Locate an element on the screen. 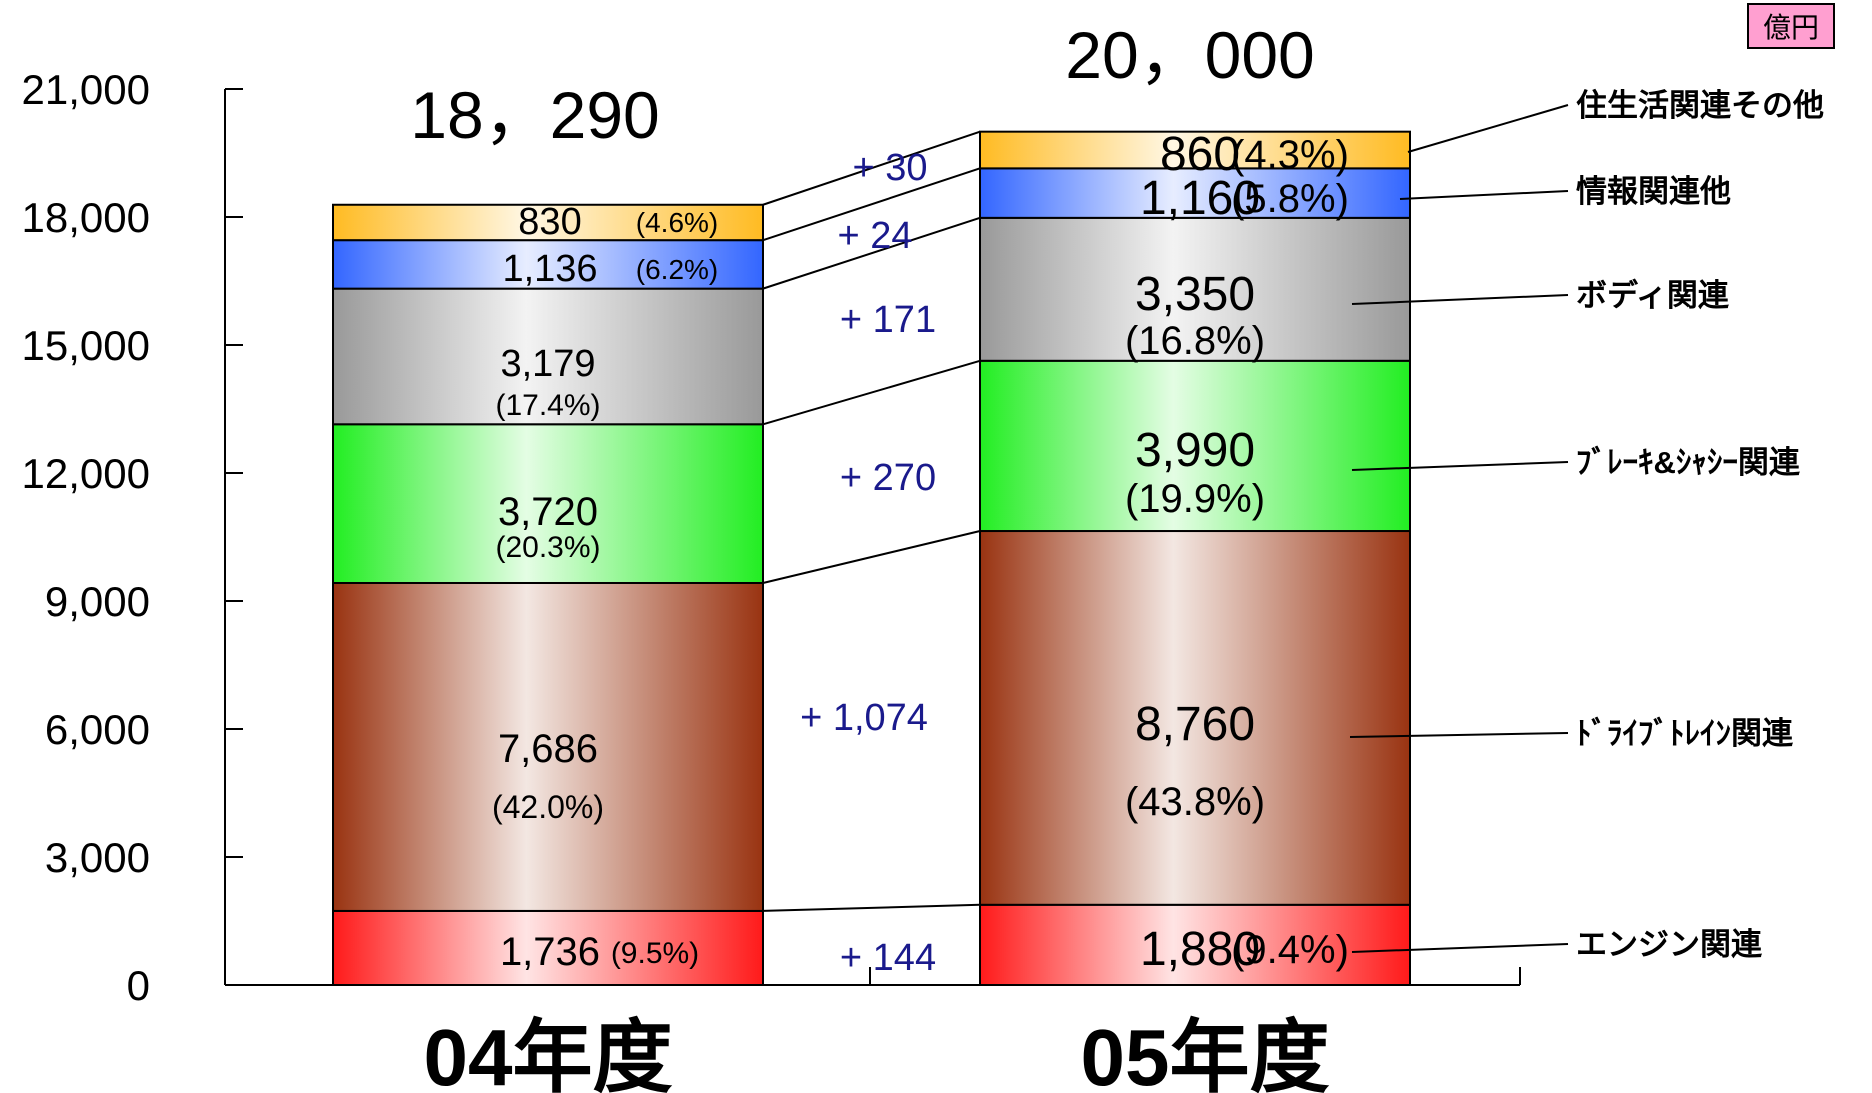 This screenshot has width=1872, height=1093. legend-entry: ボディ関連 is located at coordinates (1653, 295).